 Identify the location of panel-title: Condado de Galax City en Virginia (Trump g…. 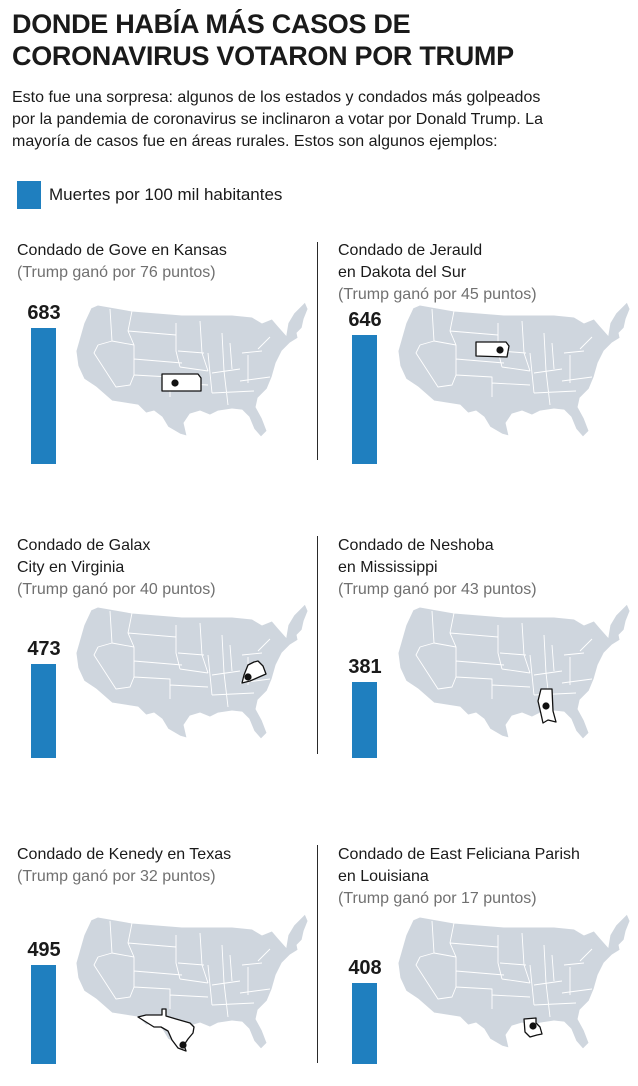
(167, 568).